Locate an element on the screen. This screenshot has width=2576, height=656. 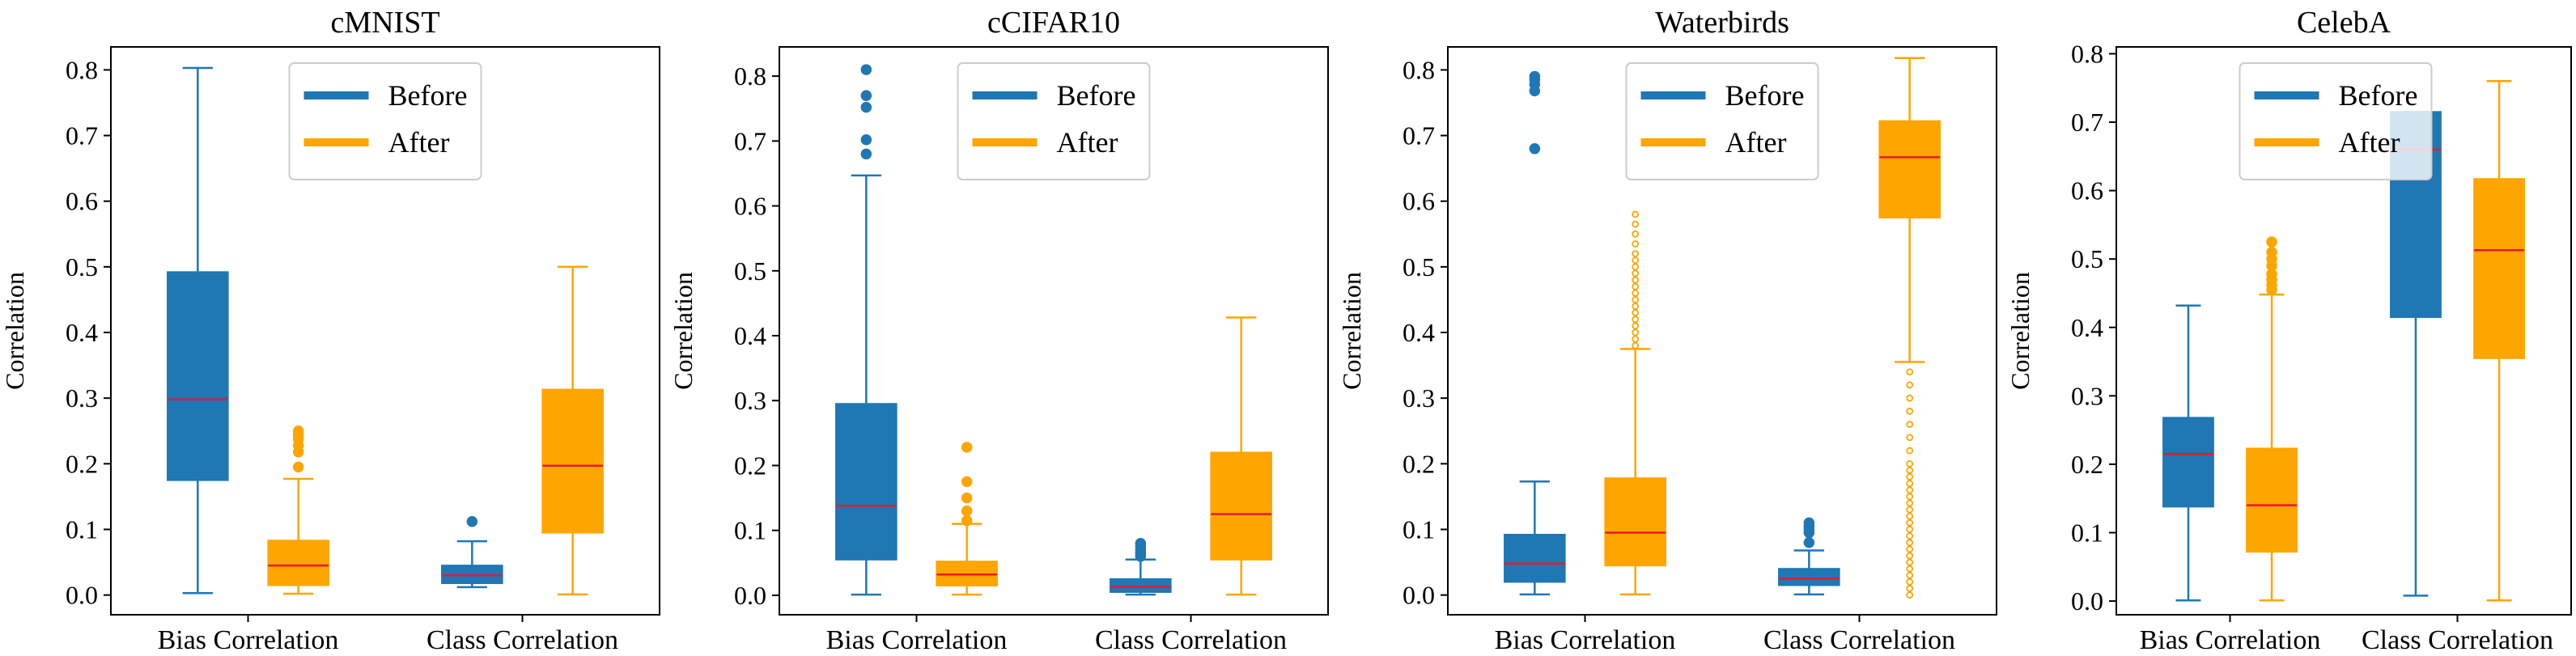
y-tick-label: 0.2 is located at coordinates (2087, 464).